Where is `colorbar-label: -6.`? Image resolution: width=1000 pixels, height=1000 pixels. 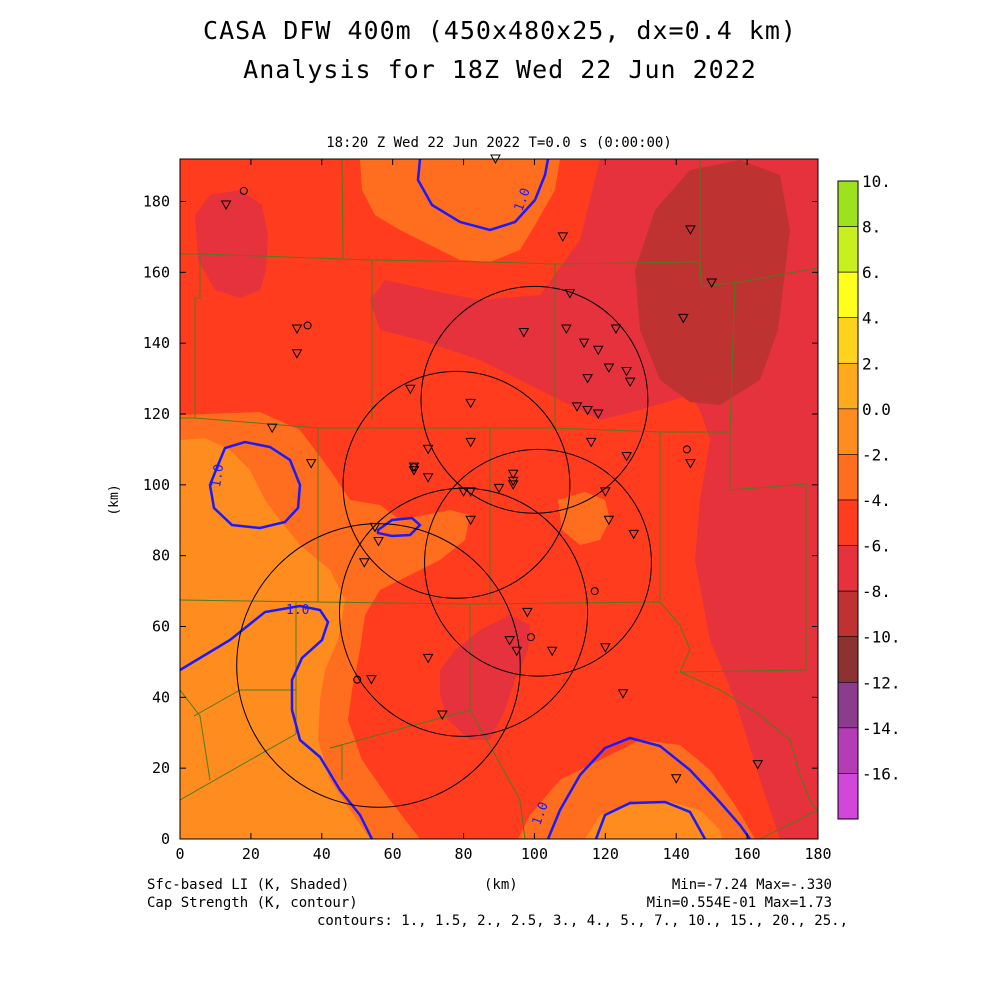
colorbar-label: -6. is located at coordinates (876, 546).